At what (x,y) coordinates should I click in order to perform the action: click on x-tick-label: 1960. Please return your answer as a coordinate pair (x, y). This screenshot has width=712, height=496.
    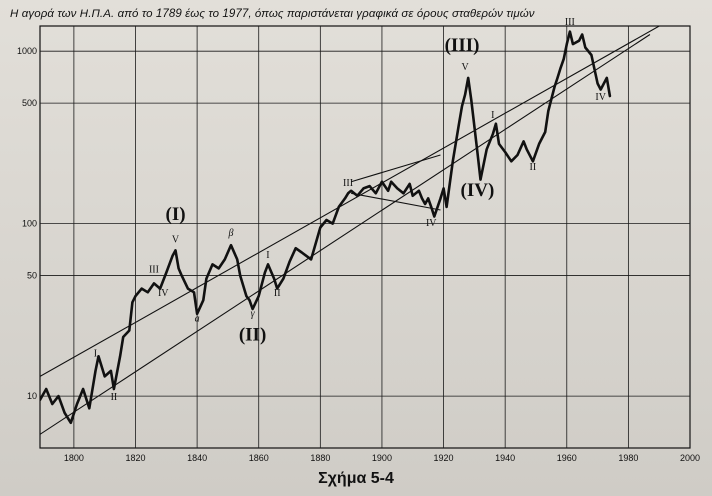
    Looking at the image, I should click on (567, 458).